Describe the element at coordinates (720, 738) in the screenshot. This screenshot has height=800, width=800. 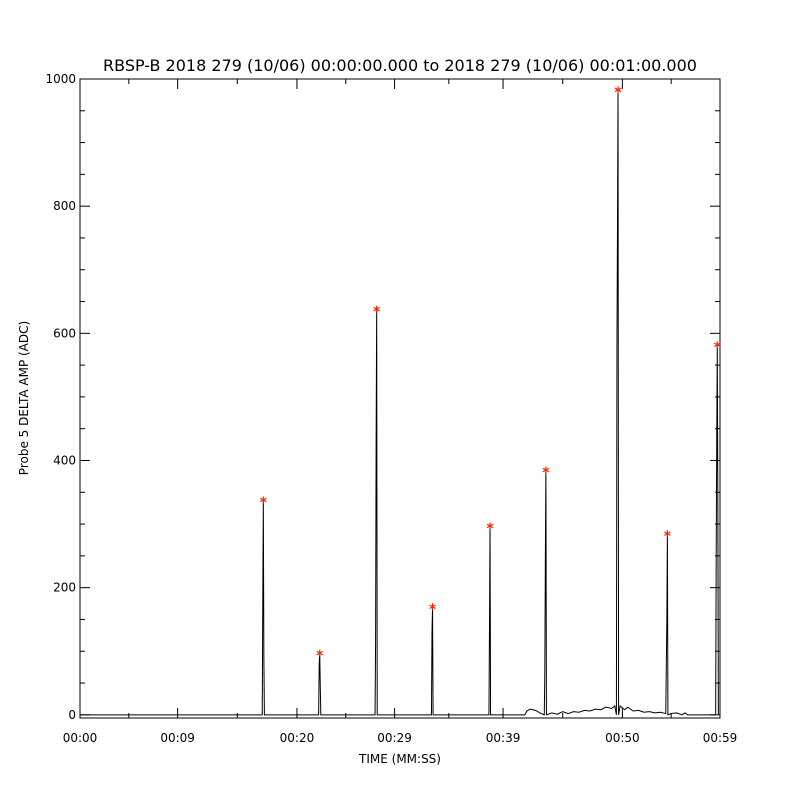
I see `x-tick-label: 00:59` at that location.